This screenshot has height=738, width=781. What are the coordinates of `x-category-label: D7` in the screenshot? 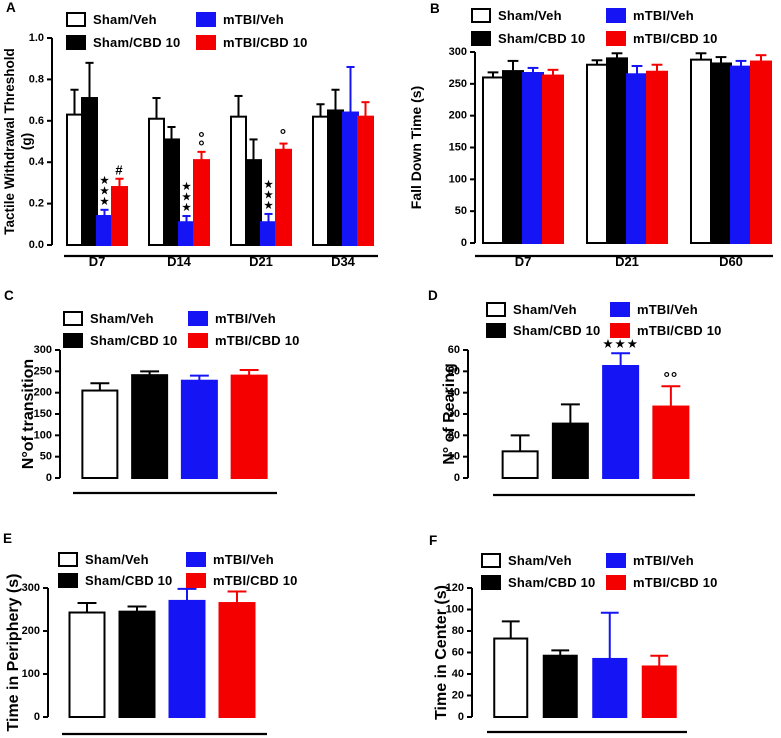 It's located at (97, 261).